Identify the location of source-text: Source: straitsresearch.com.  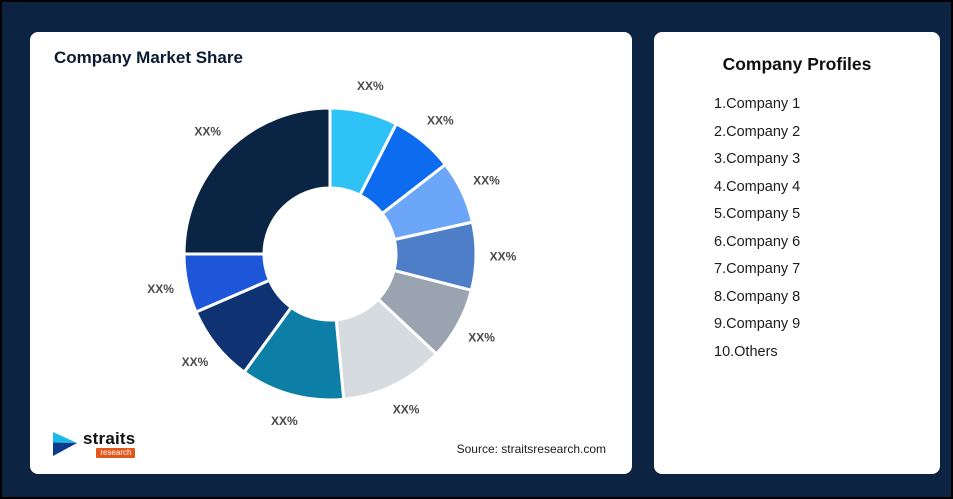
(531, 449).